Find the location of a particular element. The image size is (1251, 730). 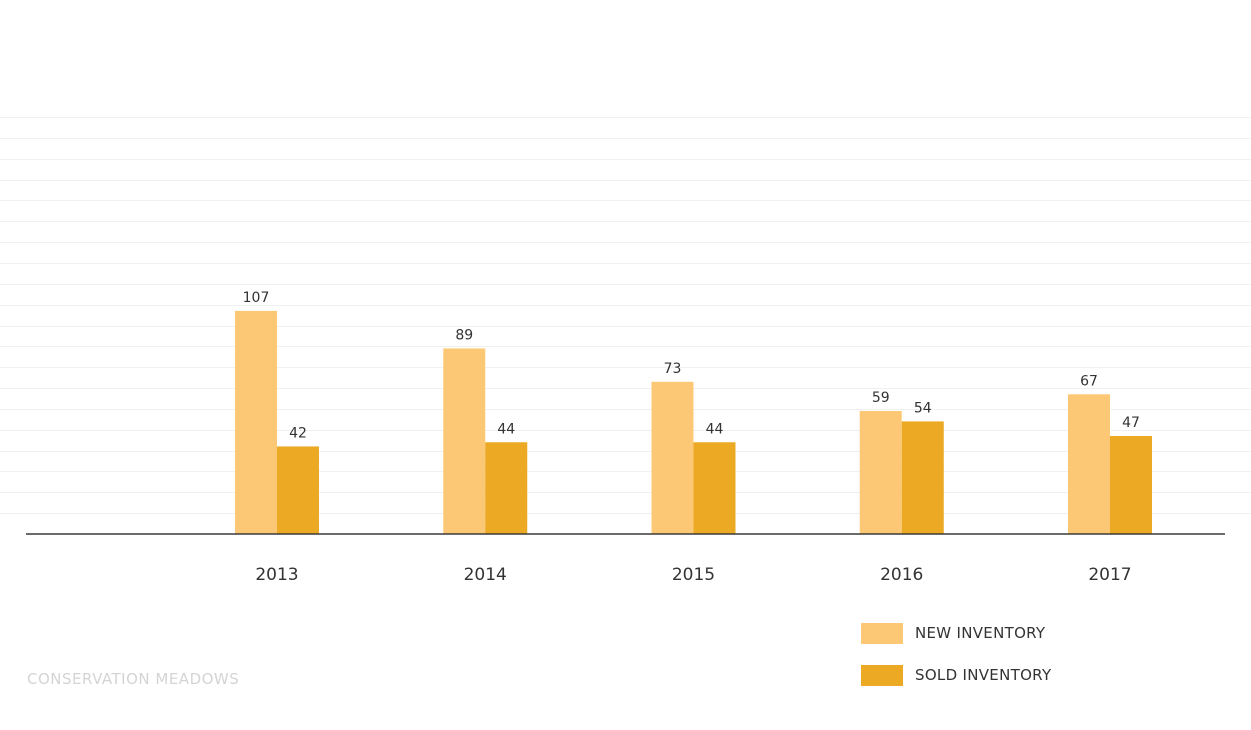

bar-new-inventory-2014 is located at coordinates (464, 441).